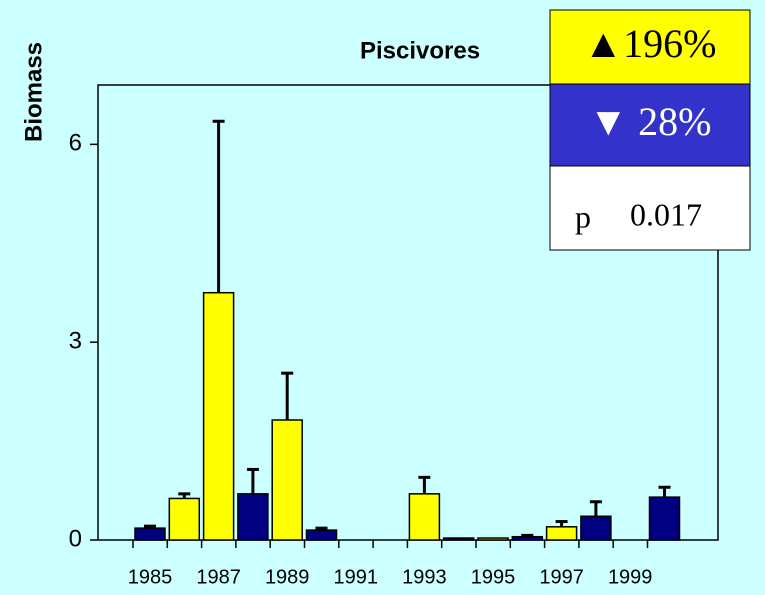  I want to click on increase-text: ▲196%, so click(650, 43).